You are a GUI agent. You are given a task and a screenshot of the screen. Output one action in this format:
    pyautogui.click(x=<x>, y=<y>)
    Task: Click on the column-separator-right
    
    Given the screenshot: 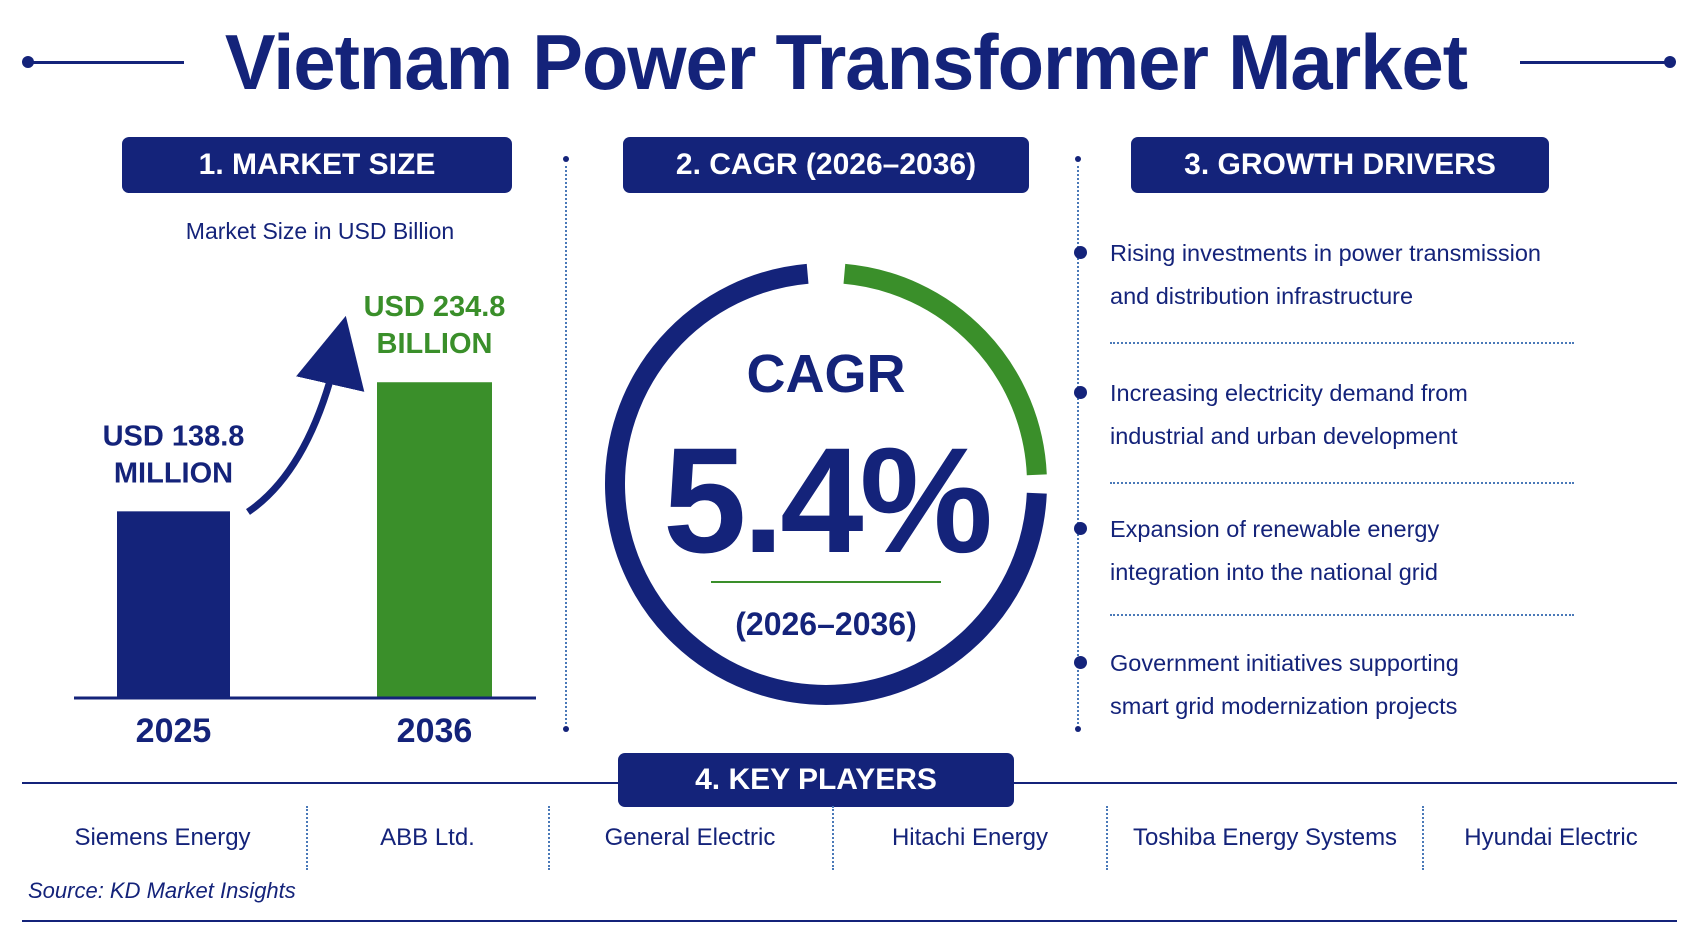 What is the action you would take?
    pyautogui.click(x=1078, y=445)
    